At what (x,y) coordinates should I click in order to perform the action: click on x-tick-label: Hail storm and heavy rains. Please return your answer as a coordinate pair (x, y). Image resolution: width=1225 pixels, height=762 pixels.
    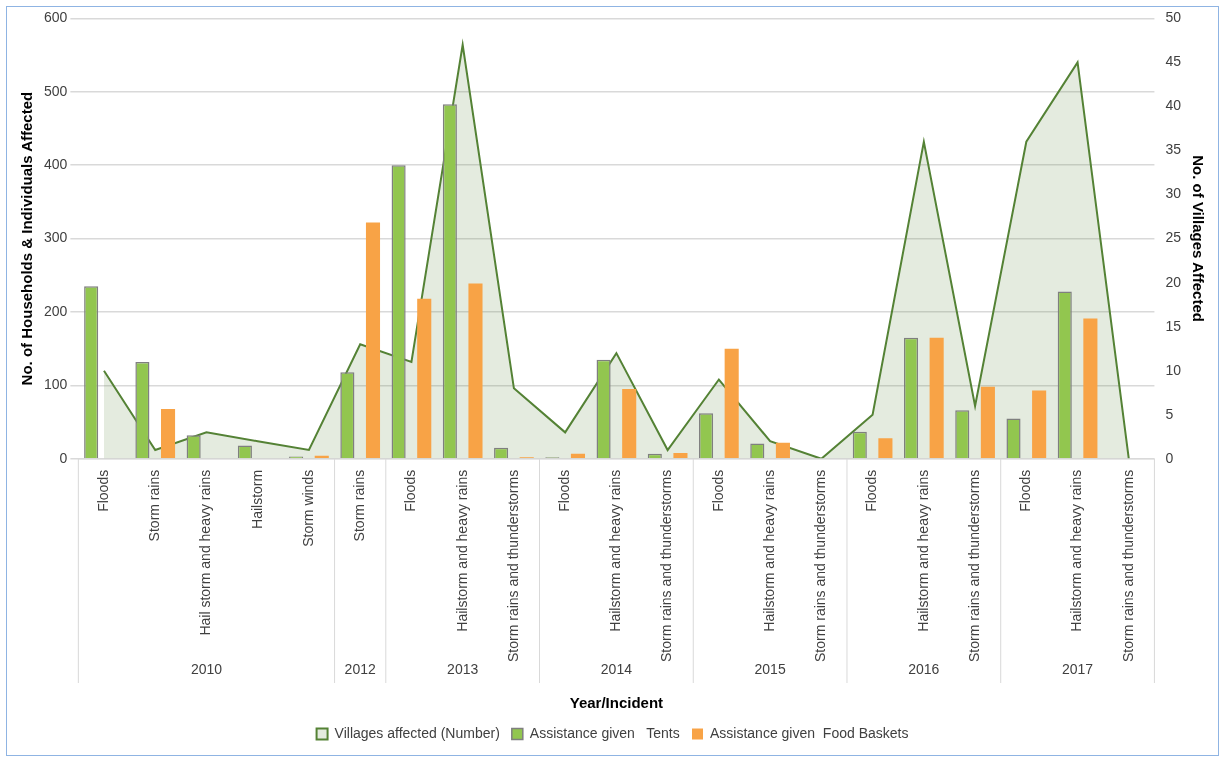
    Looking at the image, I should click on (205, 552).